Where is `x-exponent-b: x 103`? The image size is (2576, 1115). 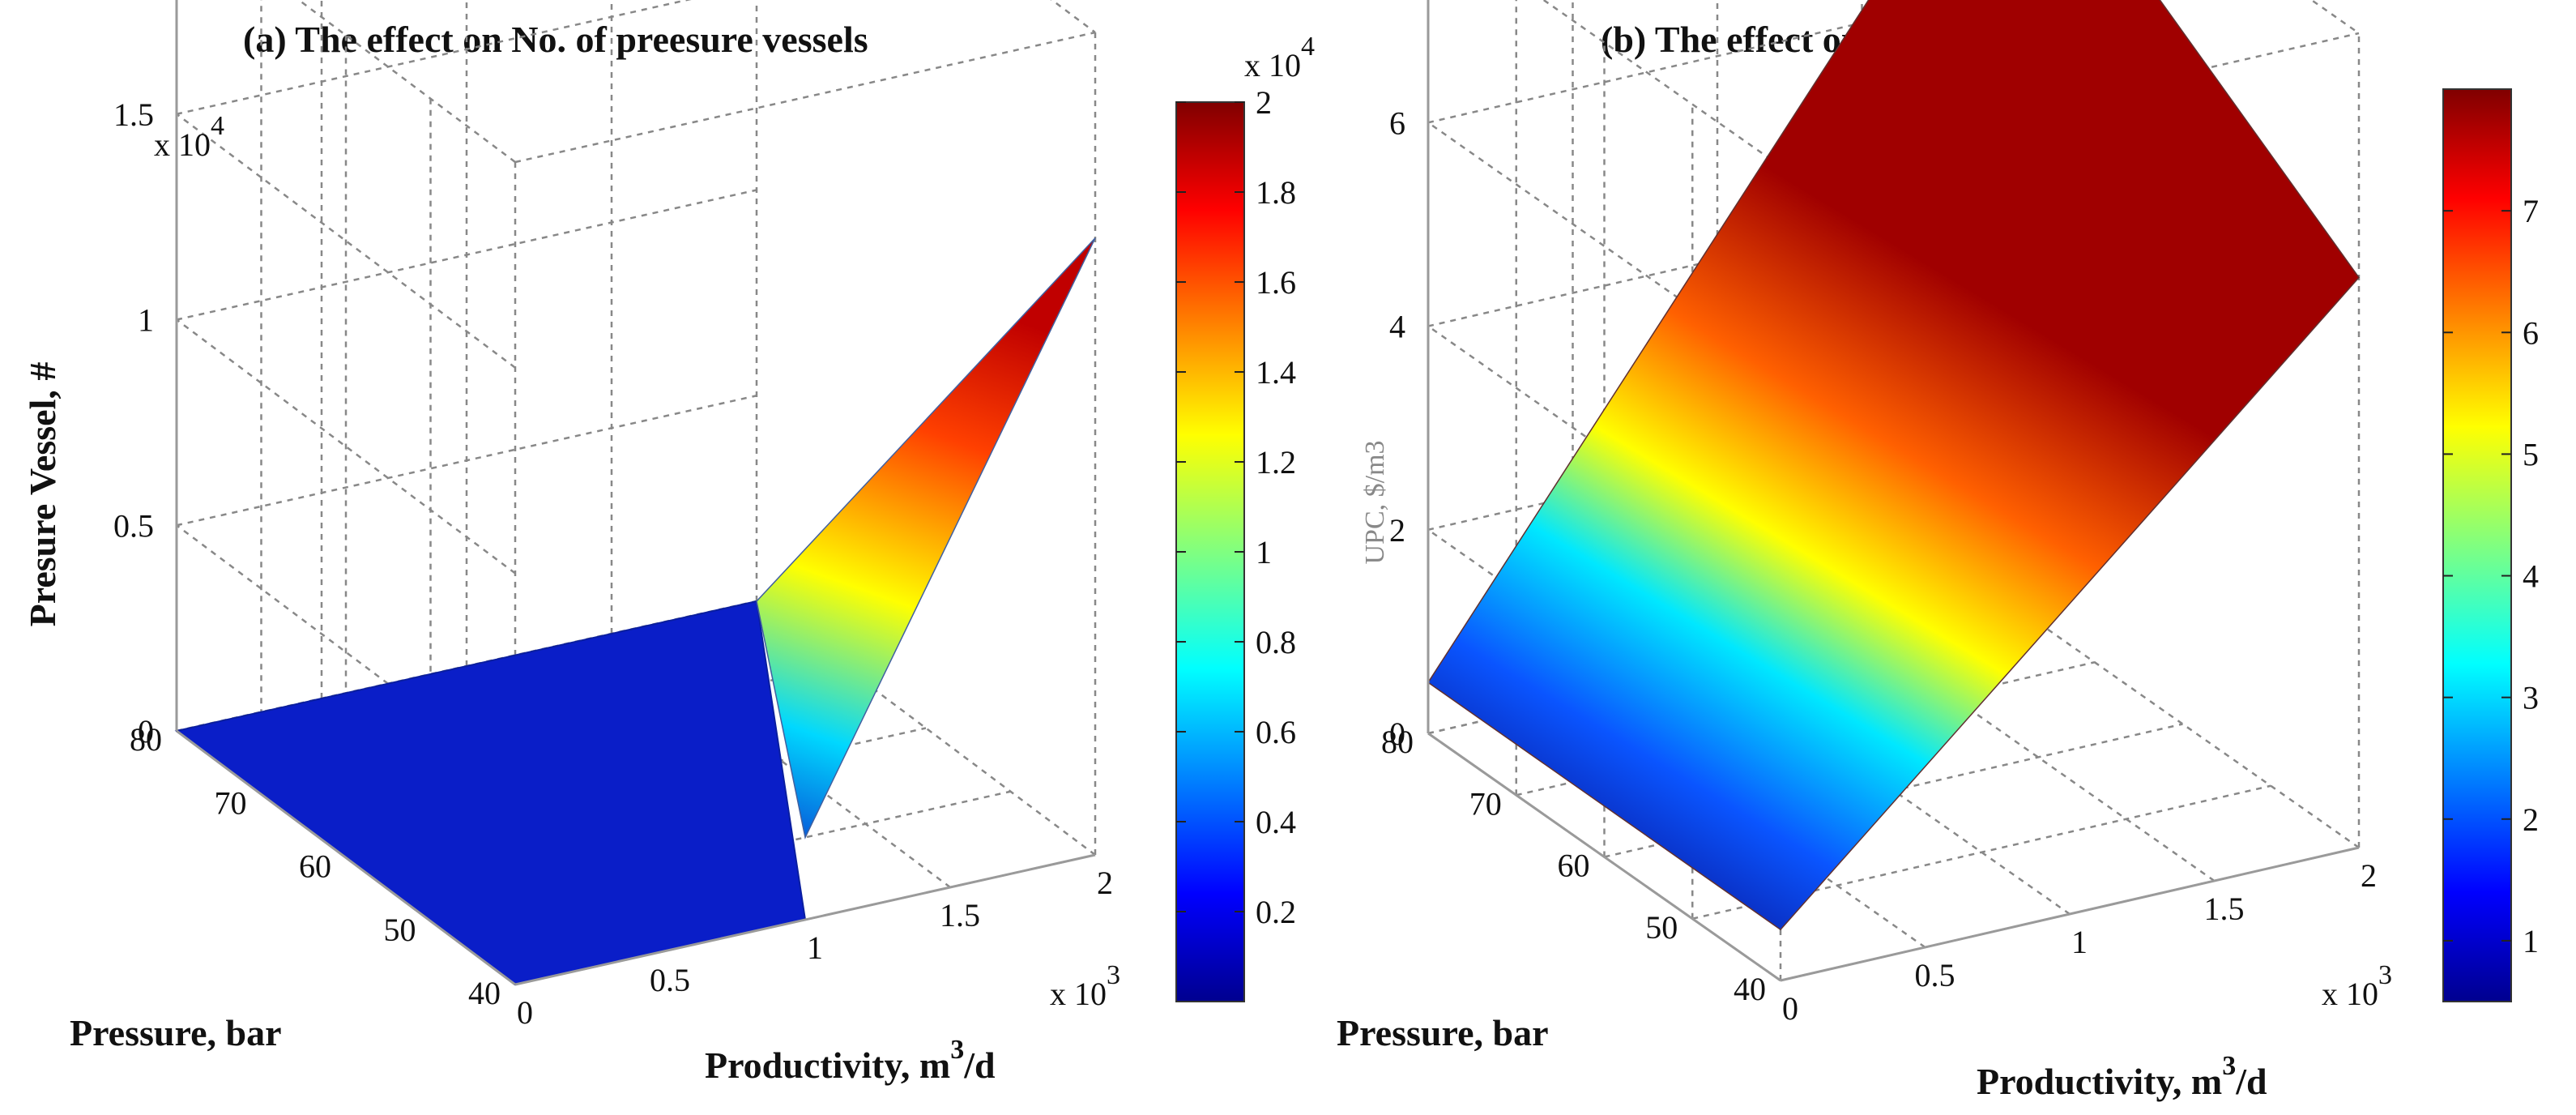
x-exponent-b: x 103 is located at coordinates (2357, 986).